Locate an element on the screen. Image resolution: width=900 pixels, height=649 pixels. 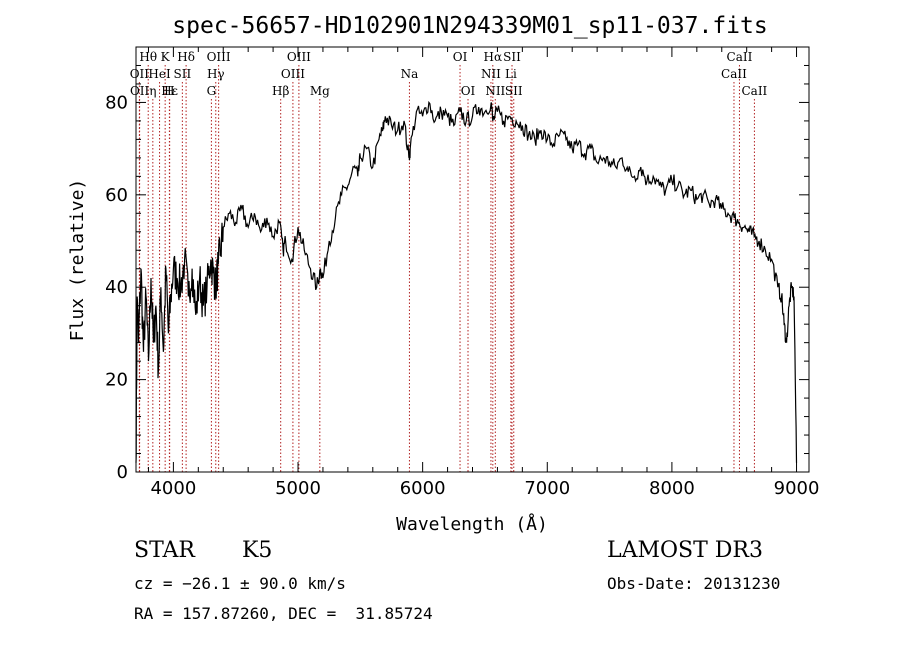
obs-date: Obs-Date: 20131230 is located at coordinates (694, 583).